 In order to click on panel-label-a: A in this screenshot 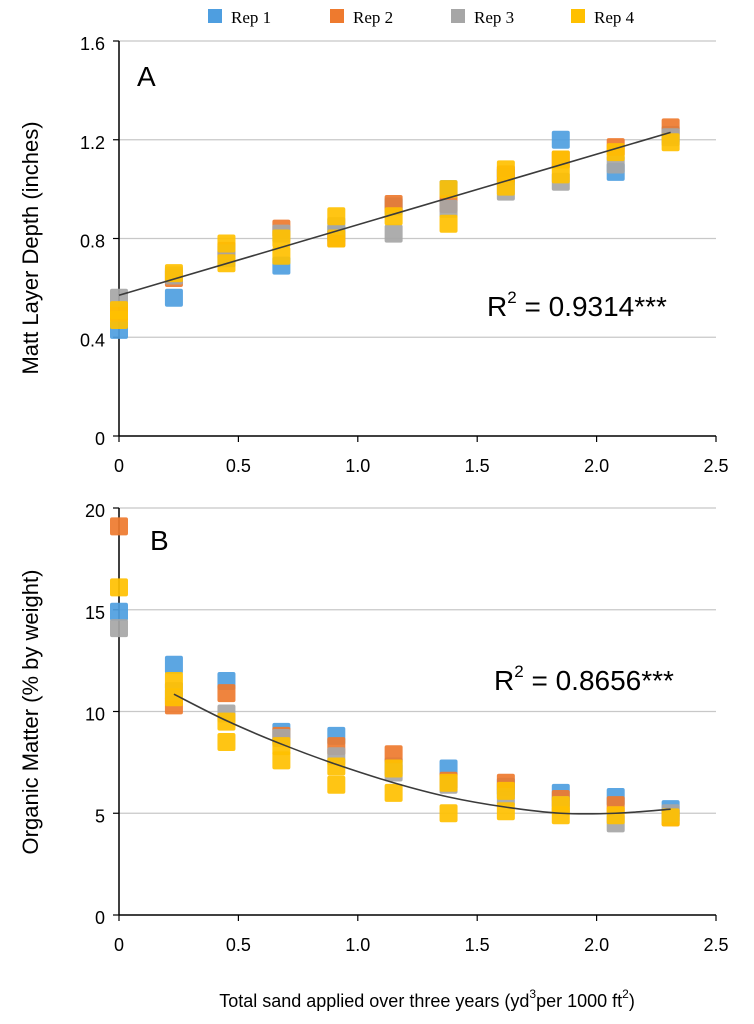, I will do `click(146, 76)`.